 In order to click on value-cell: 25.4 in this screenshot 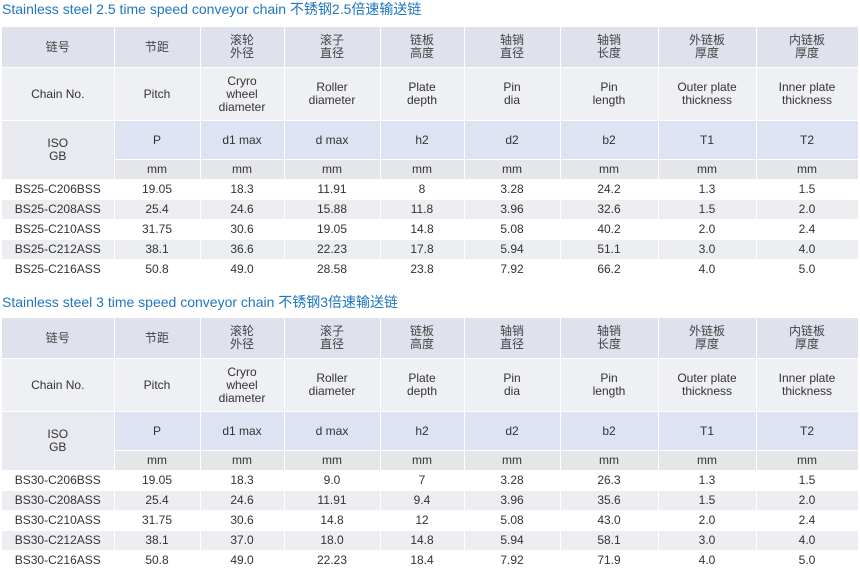, I will do `click(157, 500)`.